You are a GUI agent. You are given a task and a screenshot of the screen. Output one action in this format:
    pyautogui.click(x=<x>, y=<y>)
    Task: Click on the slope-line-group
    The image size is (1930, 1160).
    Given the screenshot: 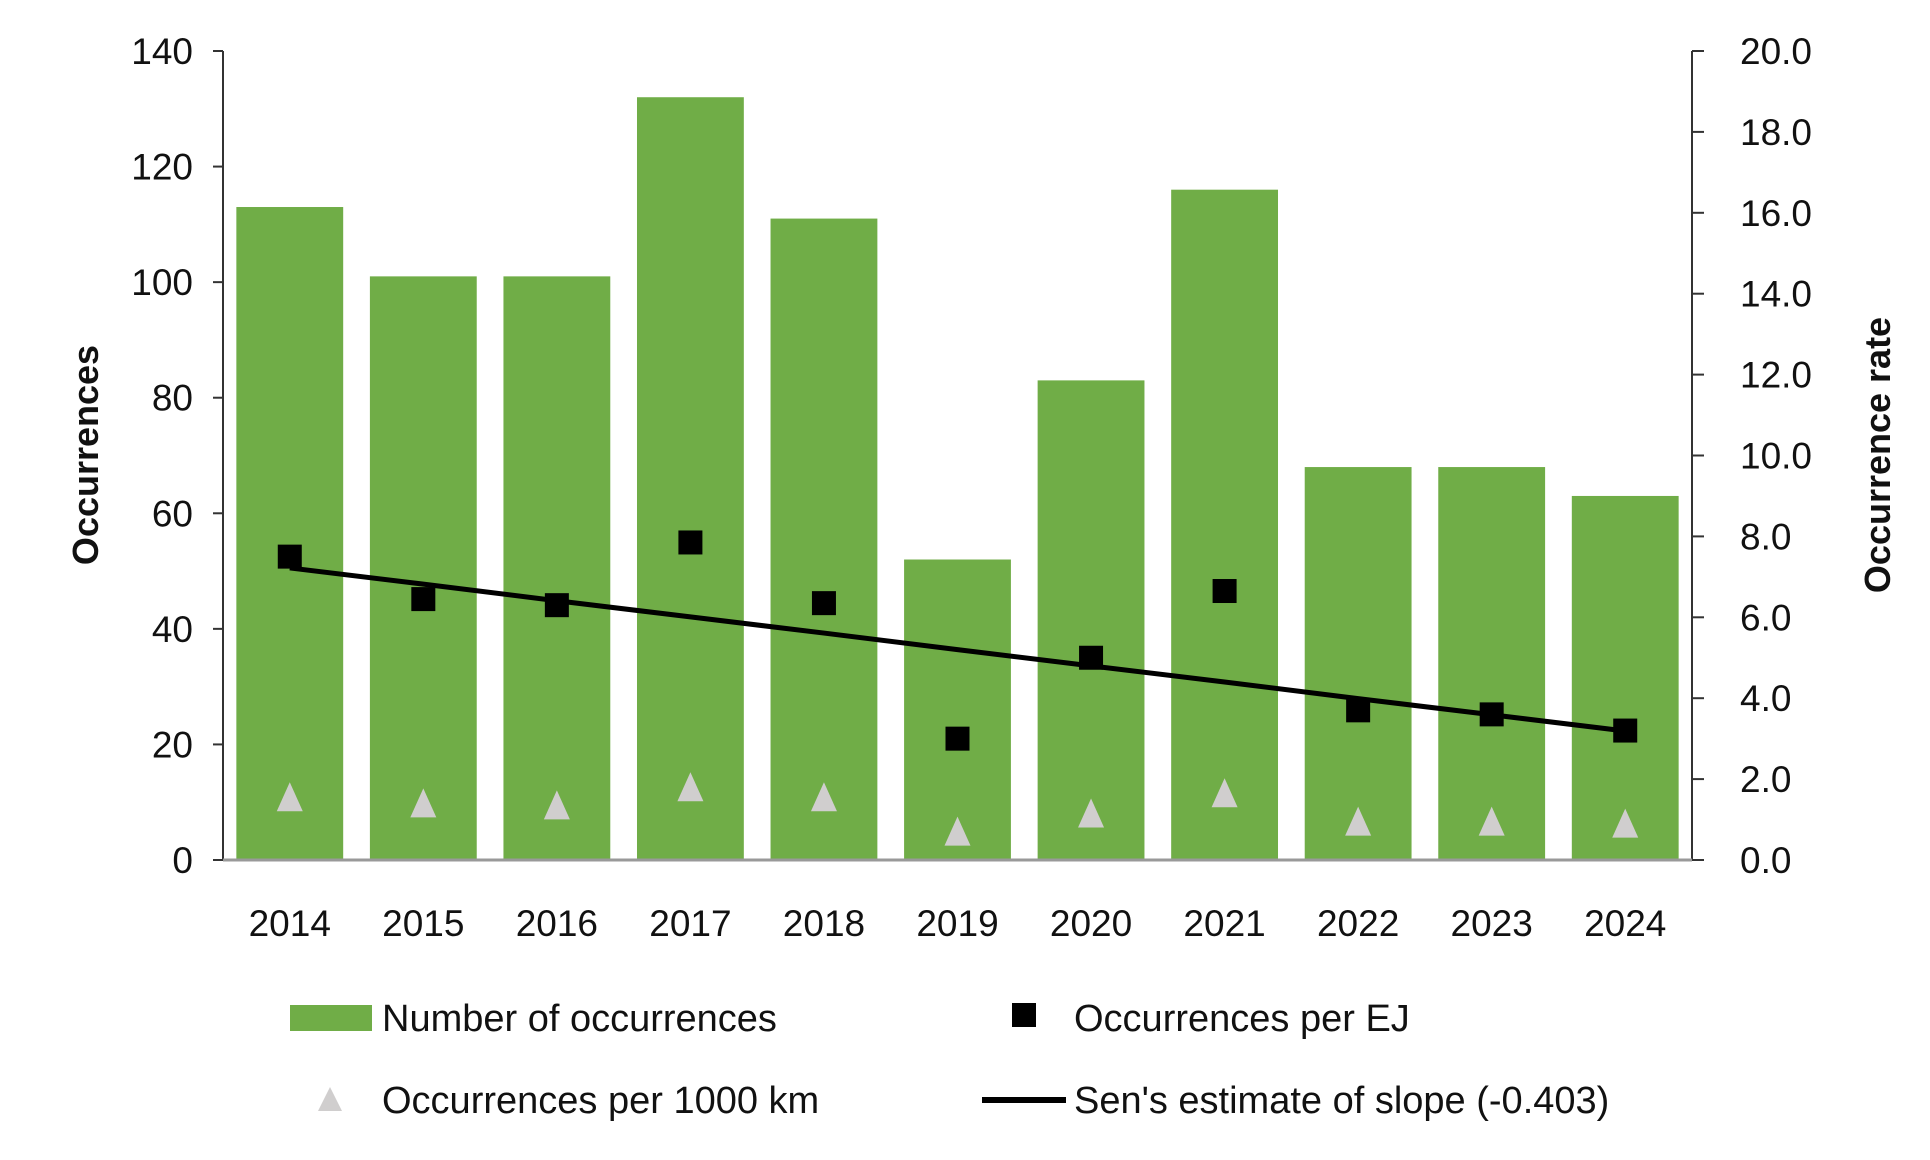 What is the action you would take?
    pyautogui.click(x=957, y=649)
    